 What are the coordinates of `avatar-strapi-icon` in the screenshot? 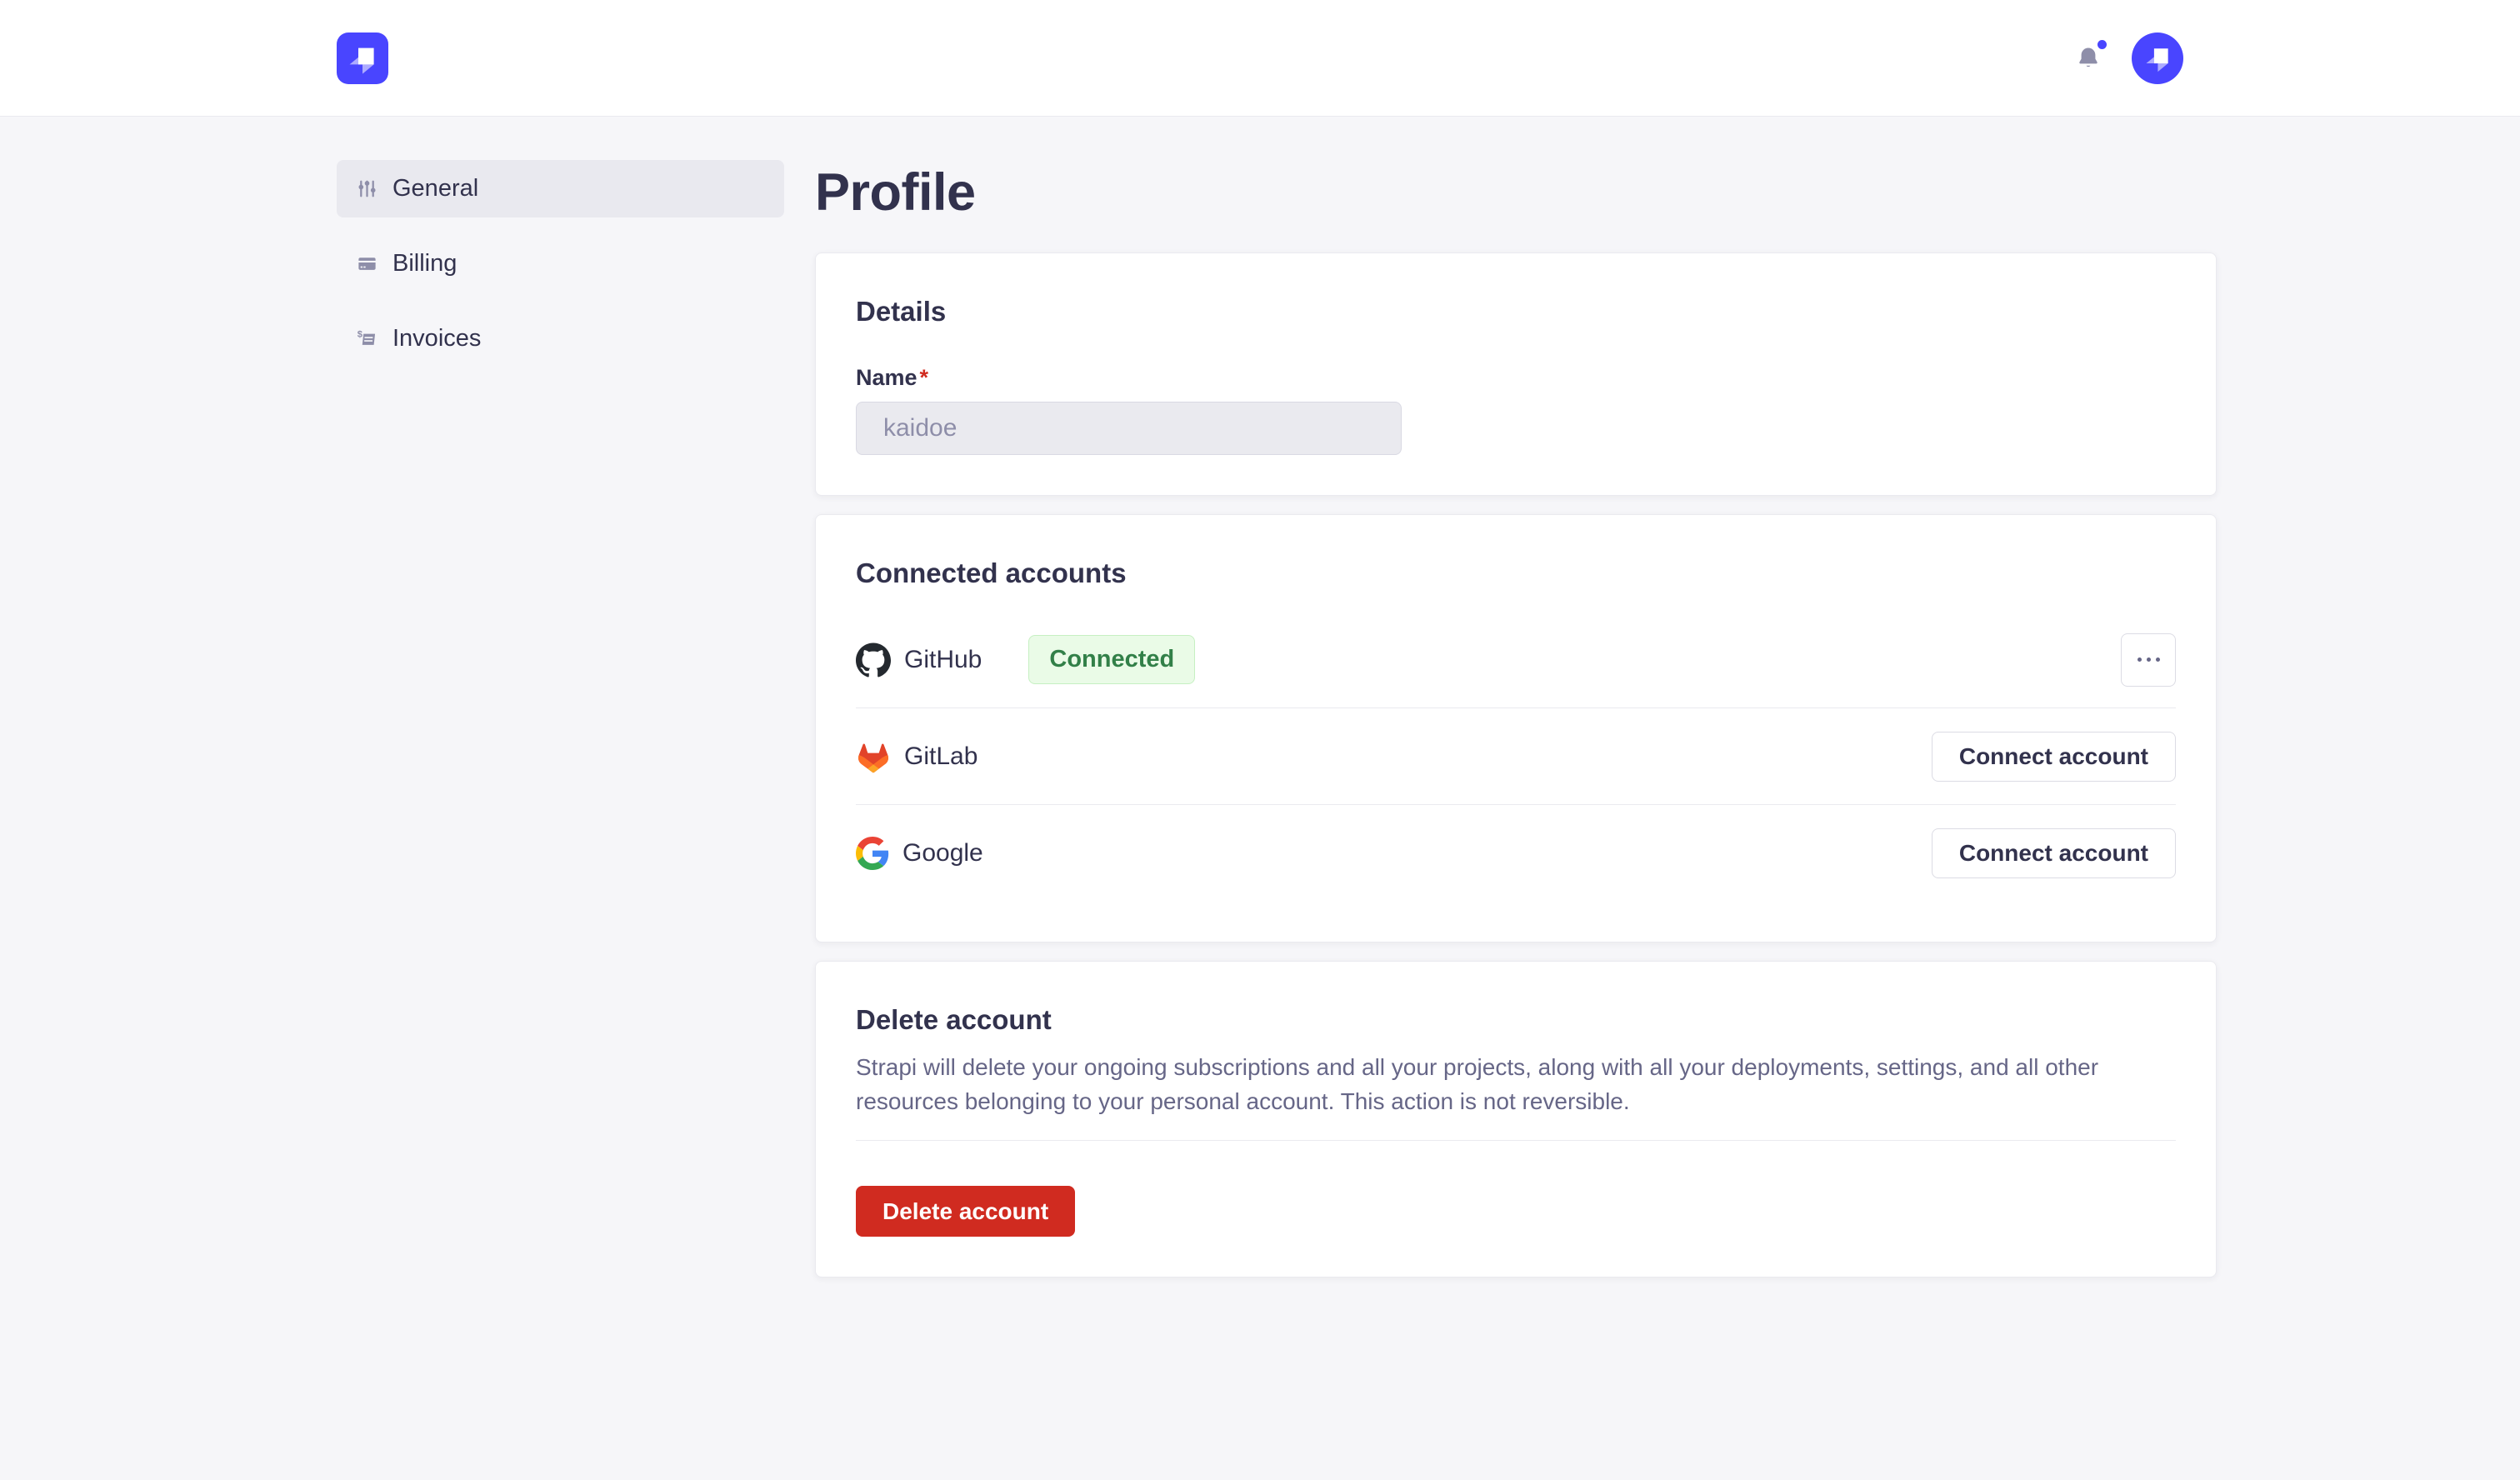 It's located at (2157, 58).